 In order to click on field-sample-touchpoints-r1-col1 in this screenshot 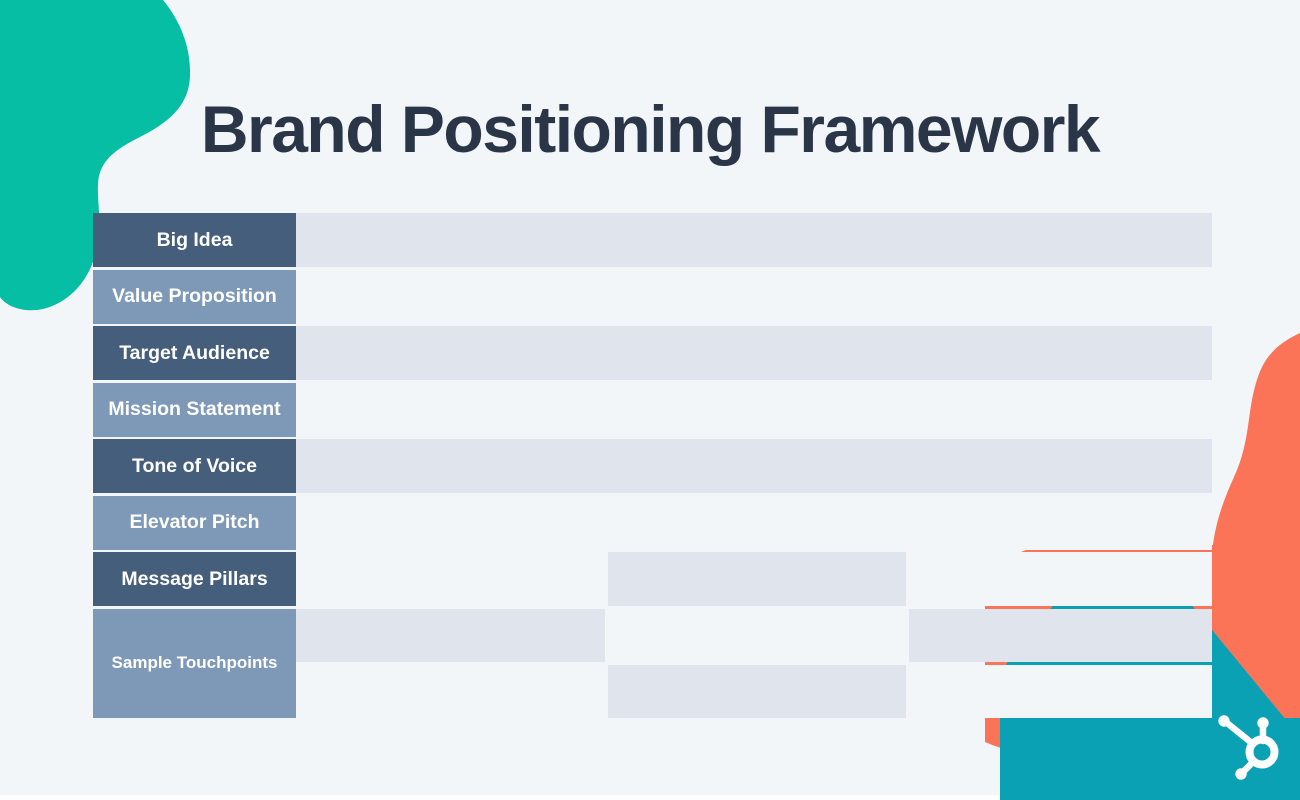, I will do `click(450, 635)`.